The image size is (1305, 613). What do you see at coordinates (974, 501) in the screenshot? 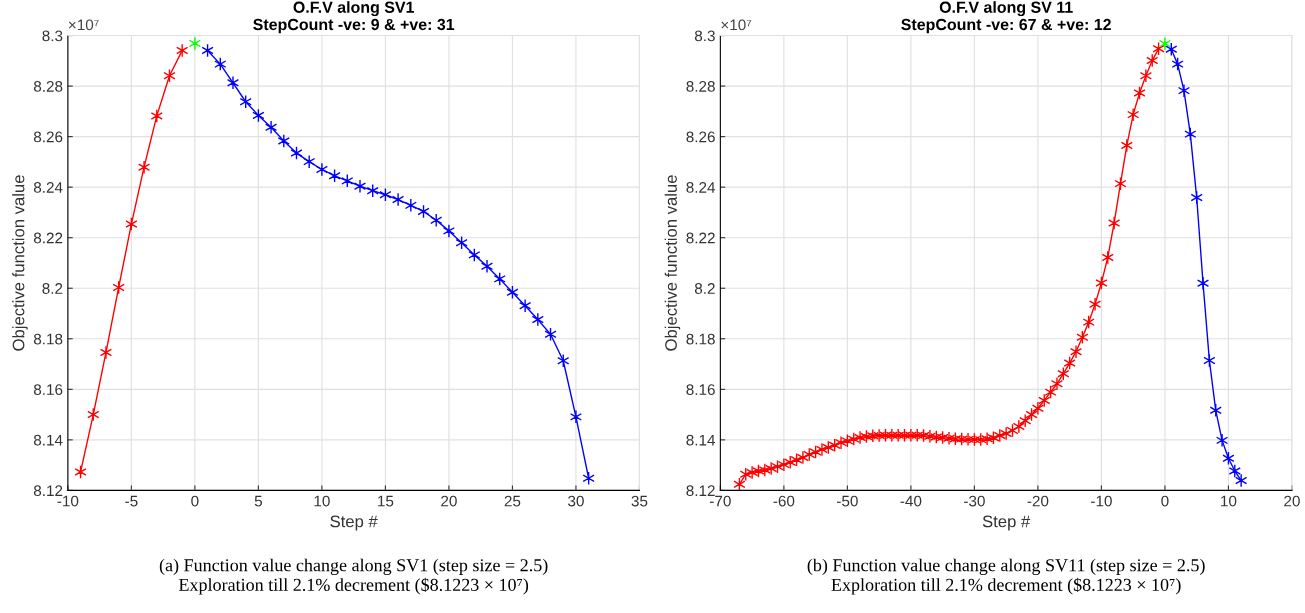
I see `x-tick-label: -30` at bounding box center [974, 501].